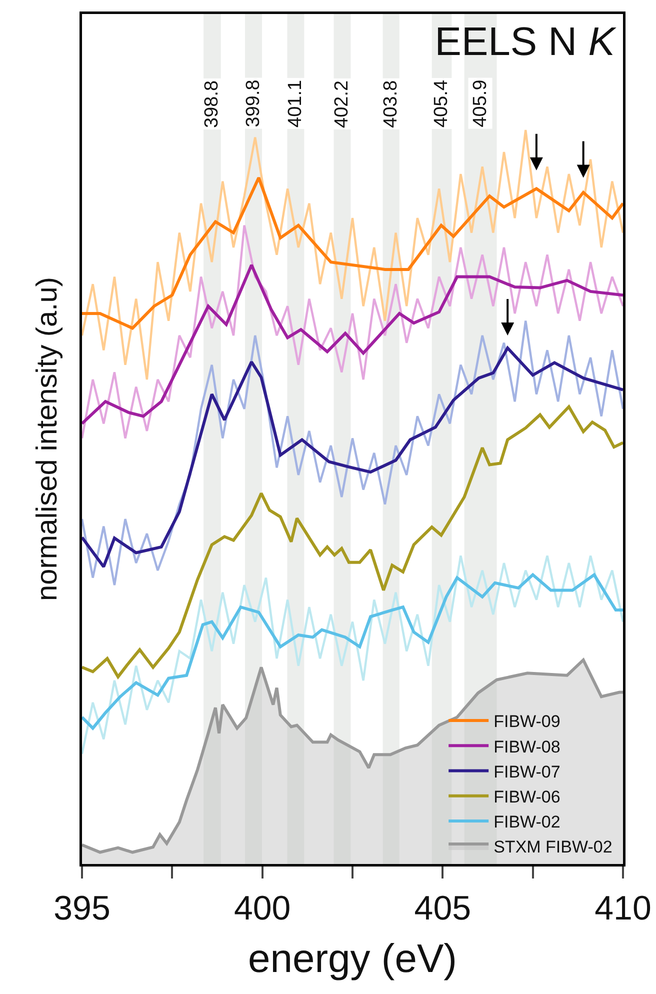 This screenshot has width=656, height=994. I want to click on legend-label: FIBW-02, so click(527, 822).